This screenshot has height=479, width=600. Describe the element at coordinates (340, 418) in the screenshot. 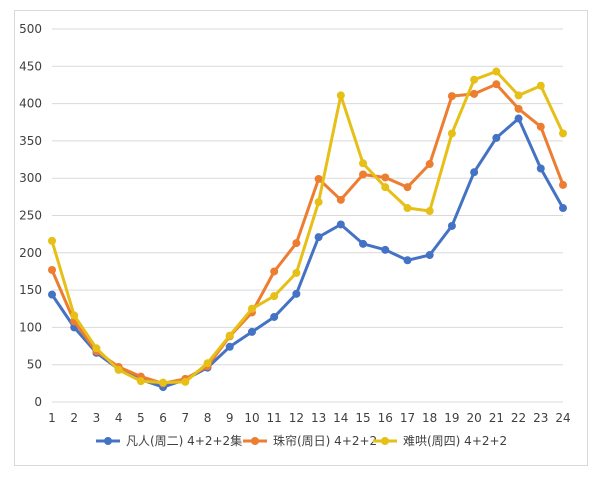

I see `x-tick-label: 14` at that location.